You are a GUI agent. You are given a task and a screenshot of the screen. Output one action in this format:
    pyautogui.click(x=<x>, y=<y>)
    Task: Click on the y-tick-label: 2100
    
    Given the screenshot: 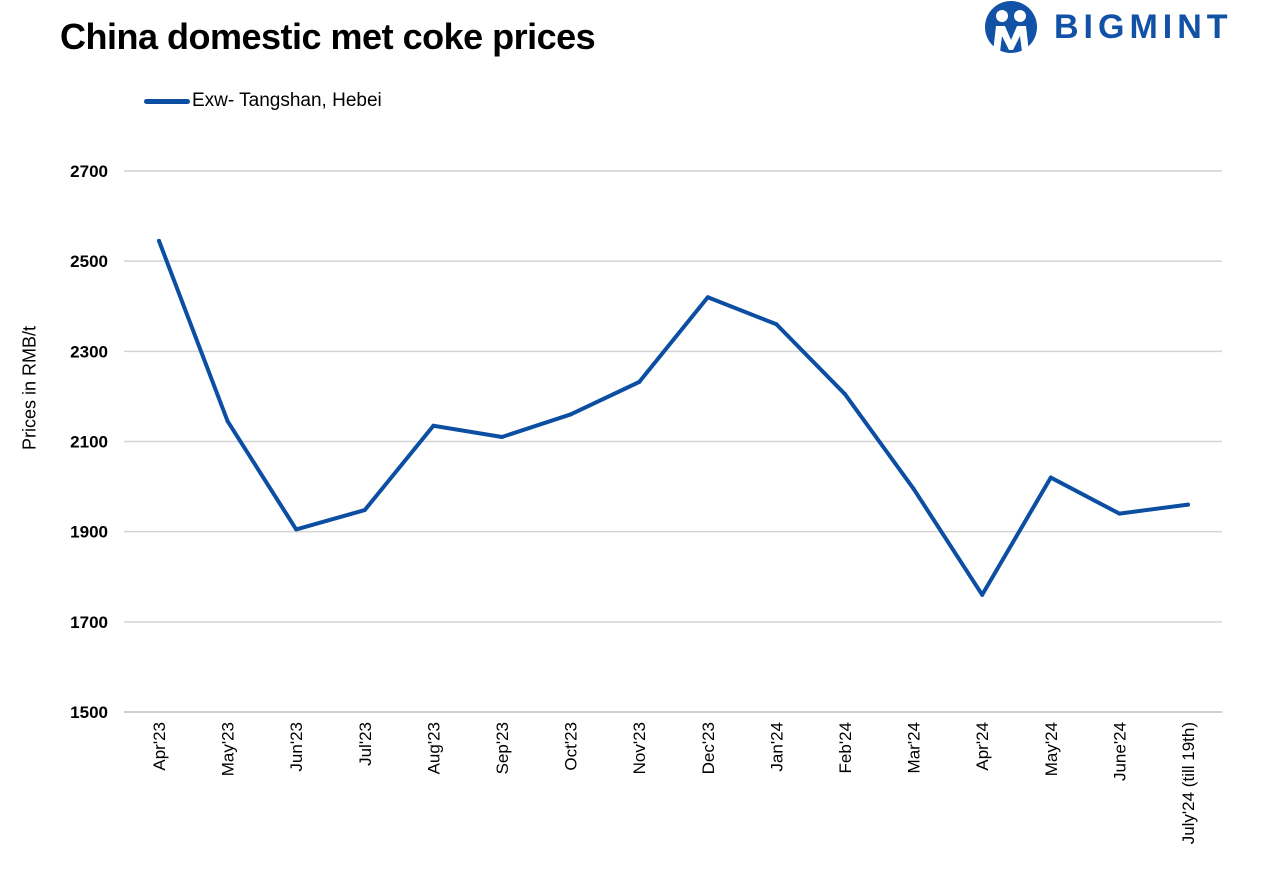 What is the action you would take?
    pyautogui.click(x=89, y=442)
    